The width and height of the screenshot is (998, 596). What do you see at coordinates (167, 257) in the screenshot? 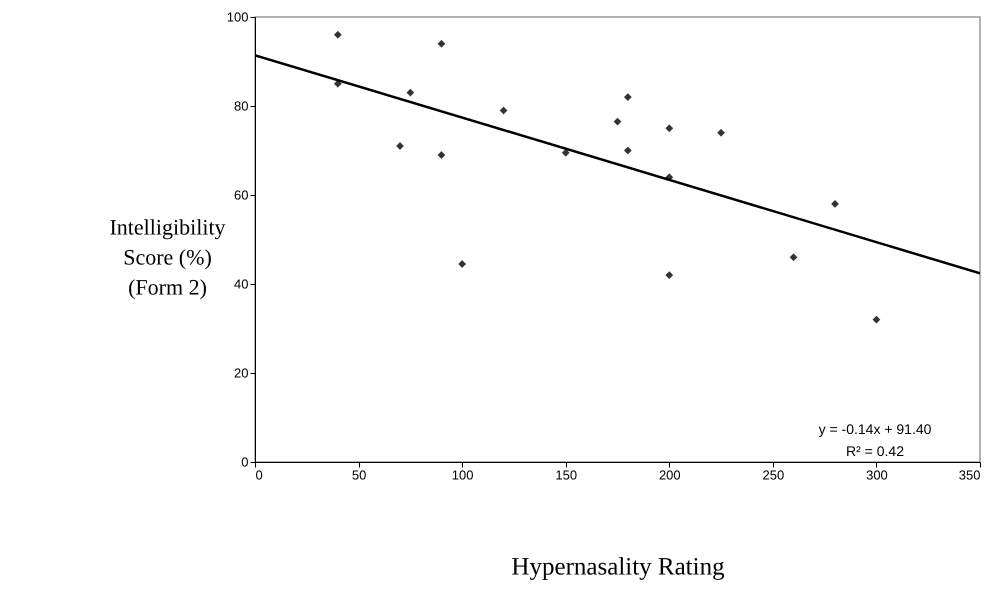
I see `y-axis-title: Intelligibility Score (%) (Form 2)` at bounding box center [167, 257].